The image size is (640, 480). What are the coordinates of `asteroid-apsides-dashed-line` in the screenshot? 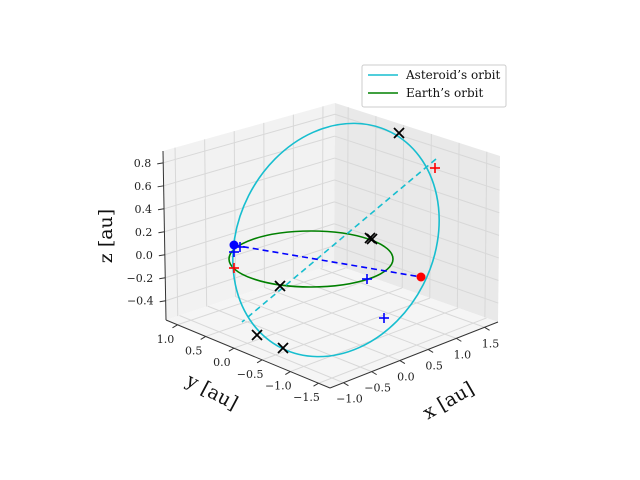 It's located at (339, 240).